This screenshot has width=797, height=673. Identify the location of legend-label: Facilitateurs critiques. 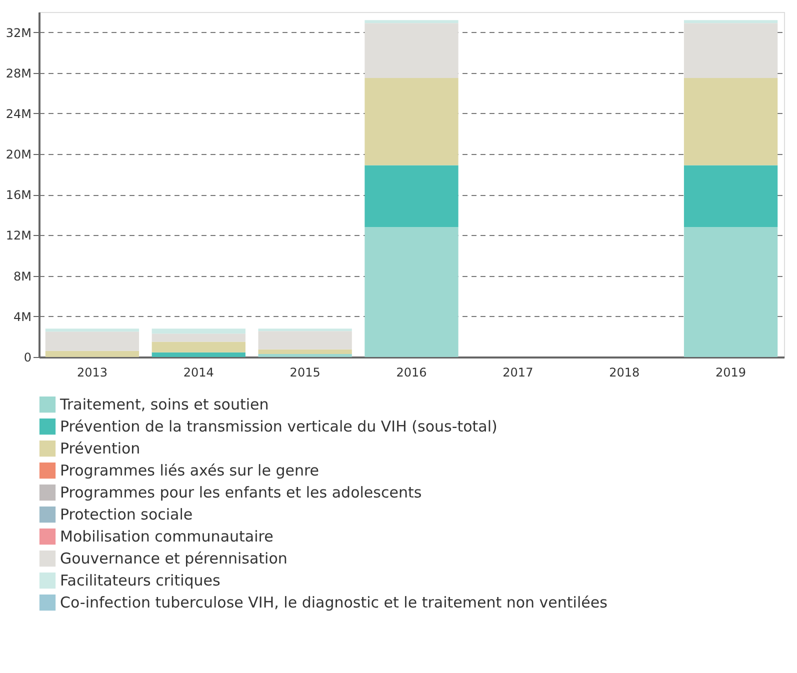
(140, 581).